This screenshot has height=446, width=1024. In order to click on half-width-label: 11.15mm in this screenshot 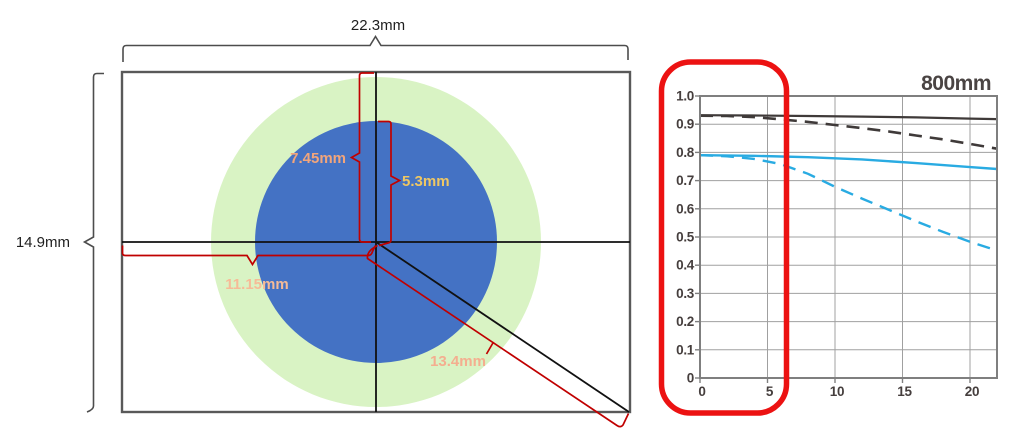, I will do `click(256, 284)`.